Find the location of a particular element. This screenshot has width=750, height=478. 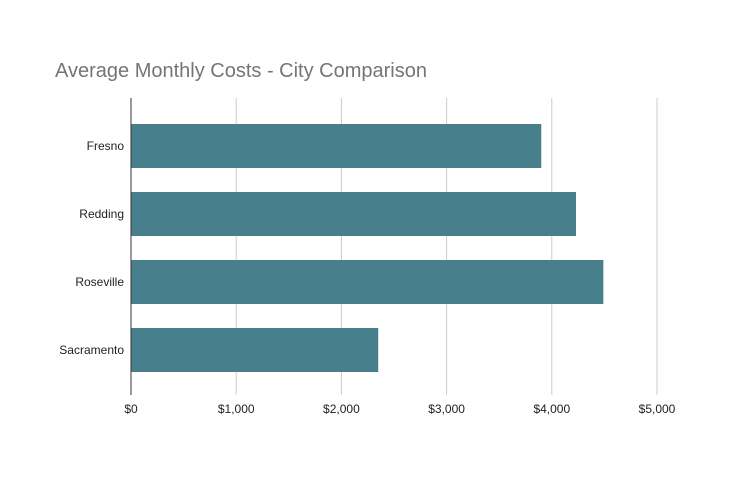

tick-label-4: $4,000 is located at coordinates (551, 409).